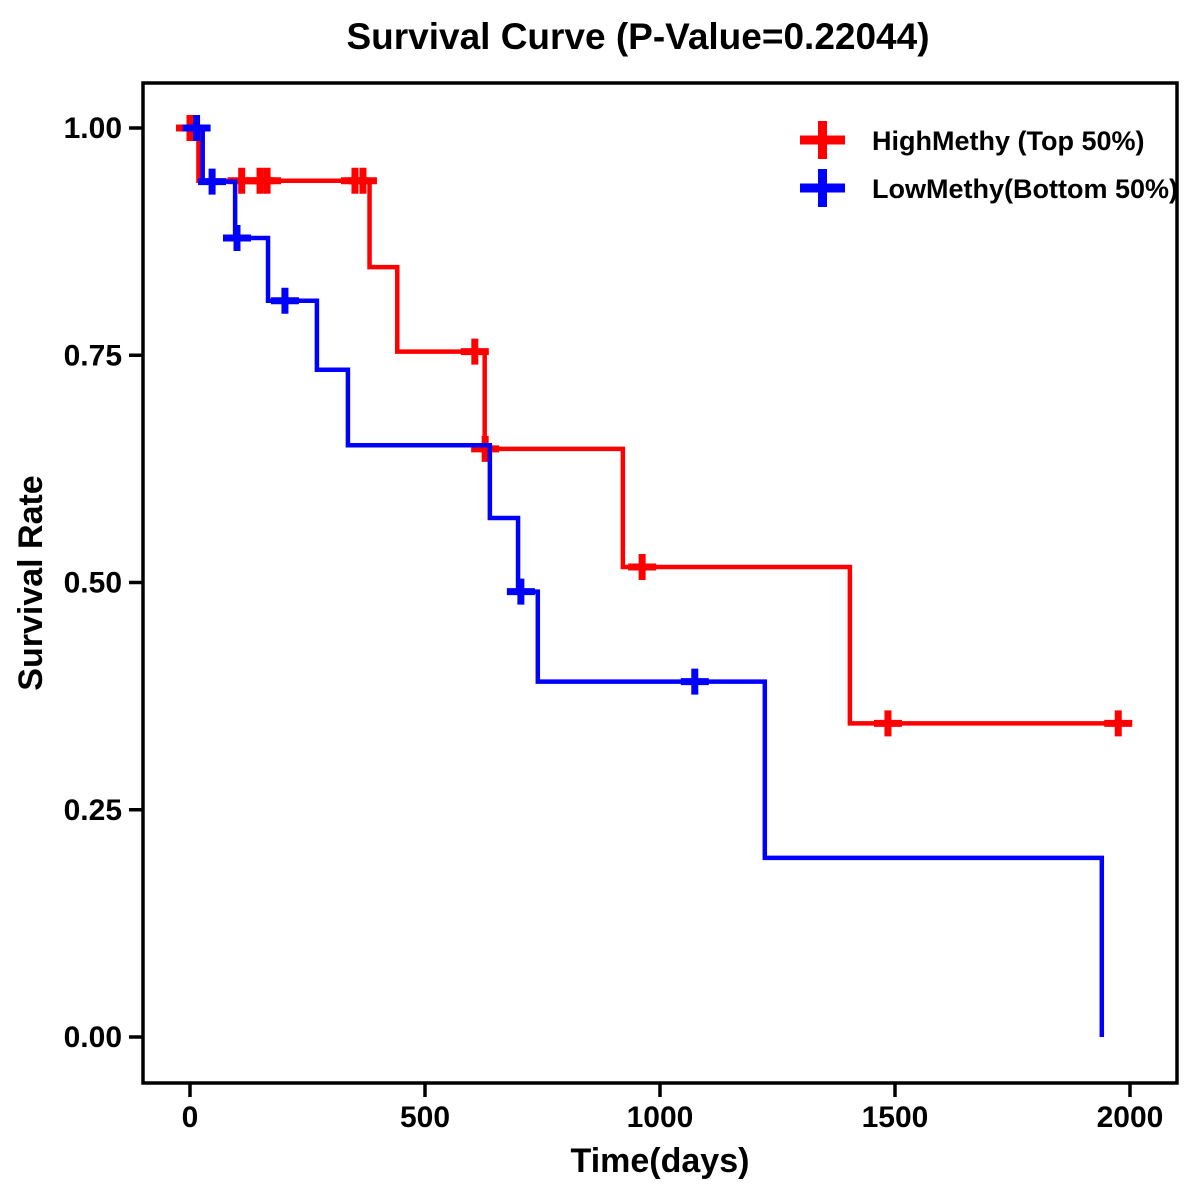 This screenshot has height=1200, width=1200. I want to click on y-tick-label: 0.00, so click(93, 1037).